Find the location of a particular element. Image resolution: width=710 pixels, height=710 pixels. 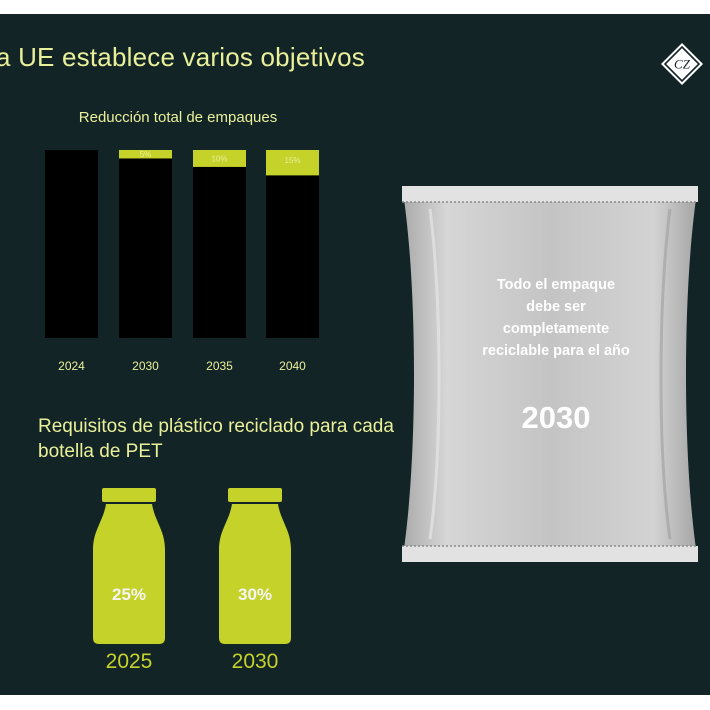

bar-2040 is located at coordinates (292, 256).